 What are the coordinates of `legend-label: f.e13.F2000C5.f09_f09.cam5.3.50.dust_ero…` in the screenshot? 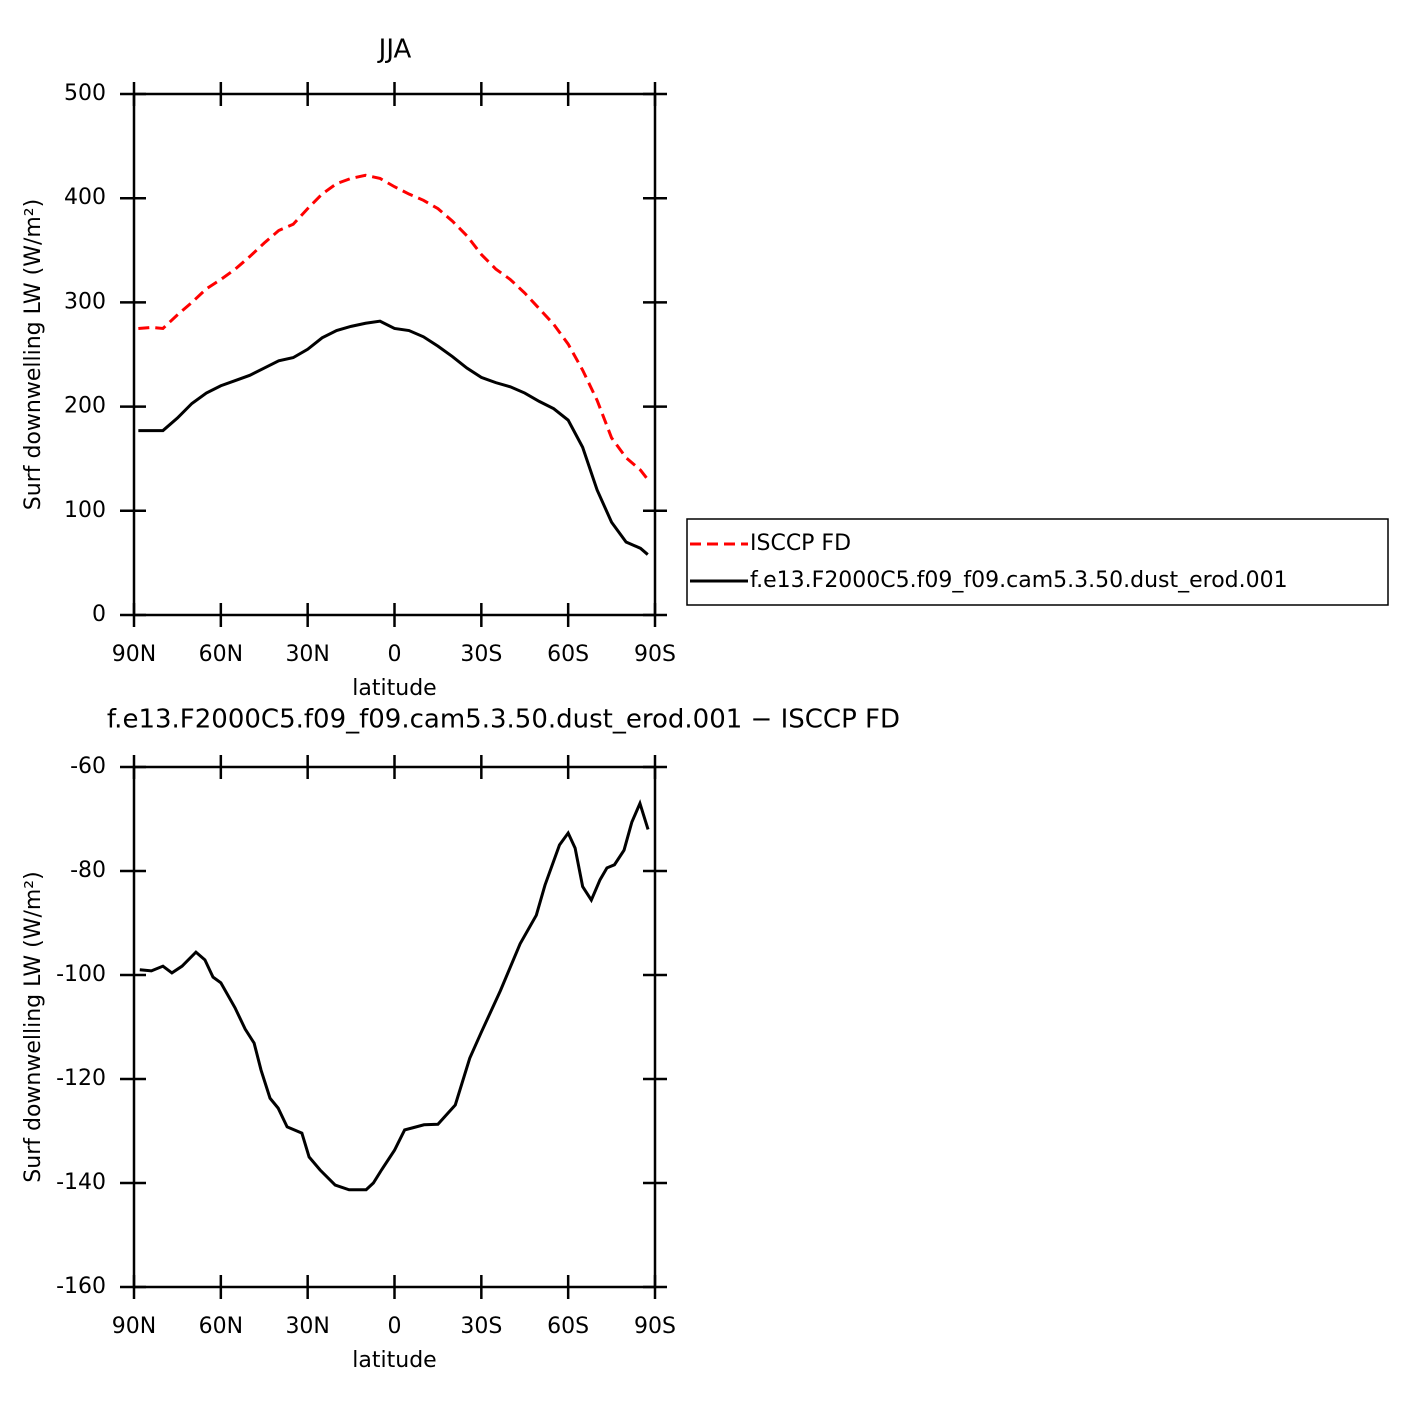 It's located at (1019, 580).